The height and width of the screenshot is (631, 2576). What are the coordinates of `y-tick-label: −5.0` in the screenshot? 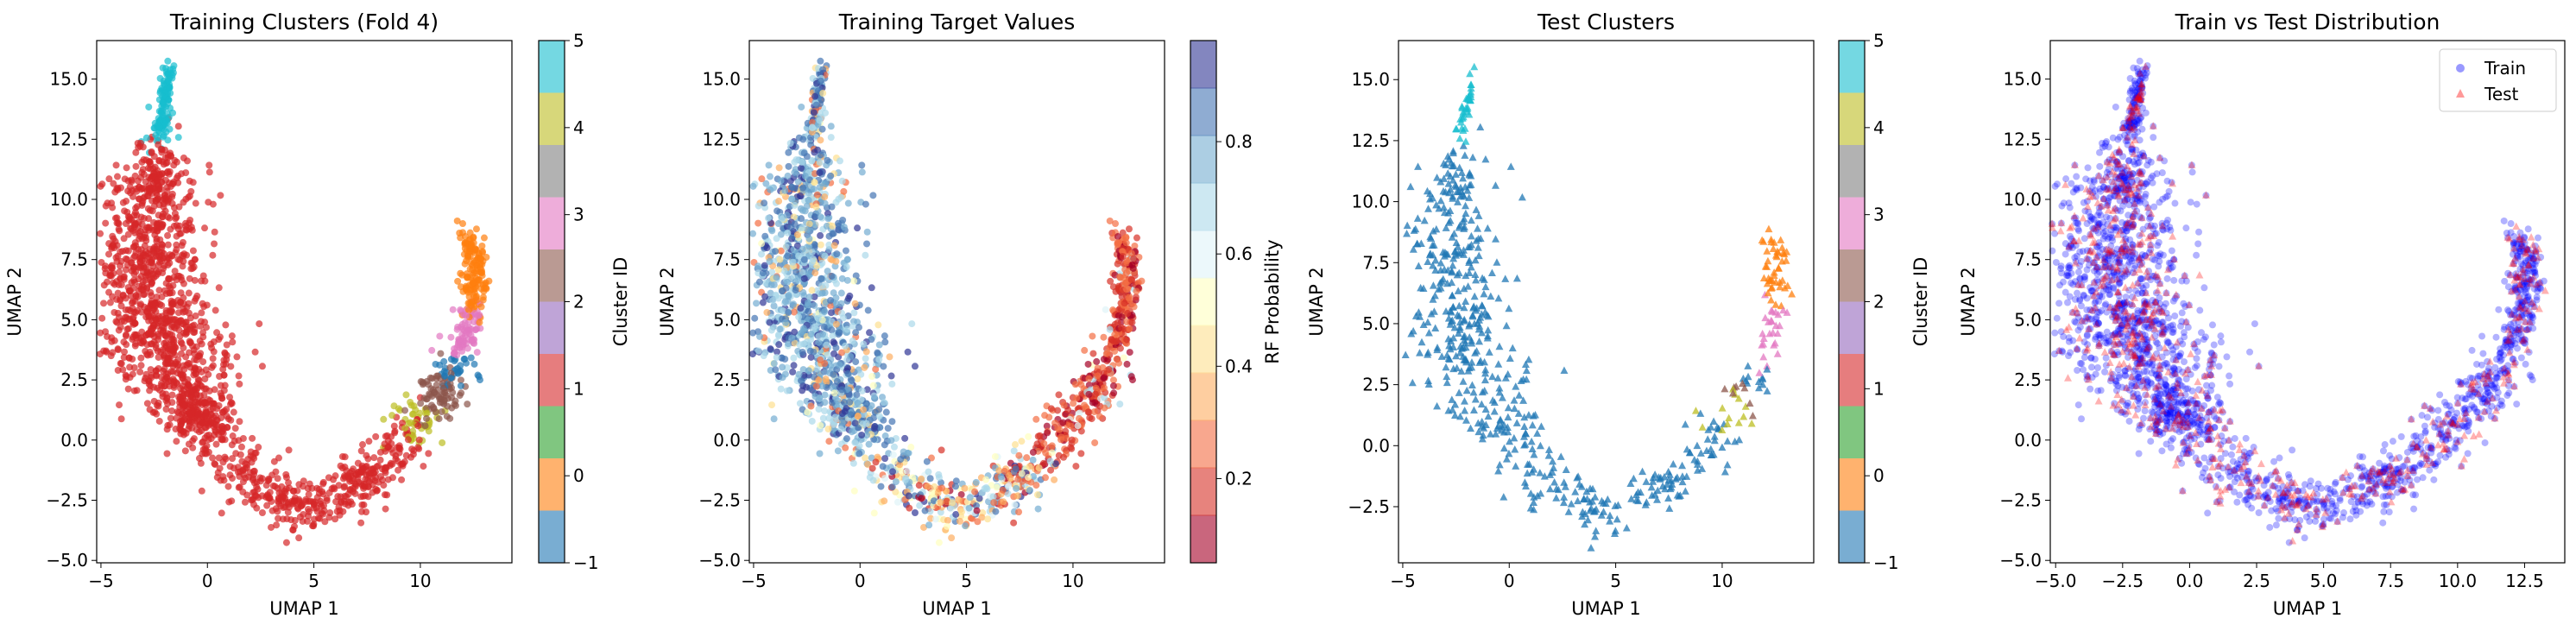 It's located at (719, 560).